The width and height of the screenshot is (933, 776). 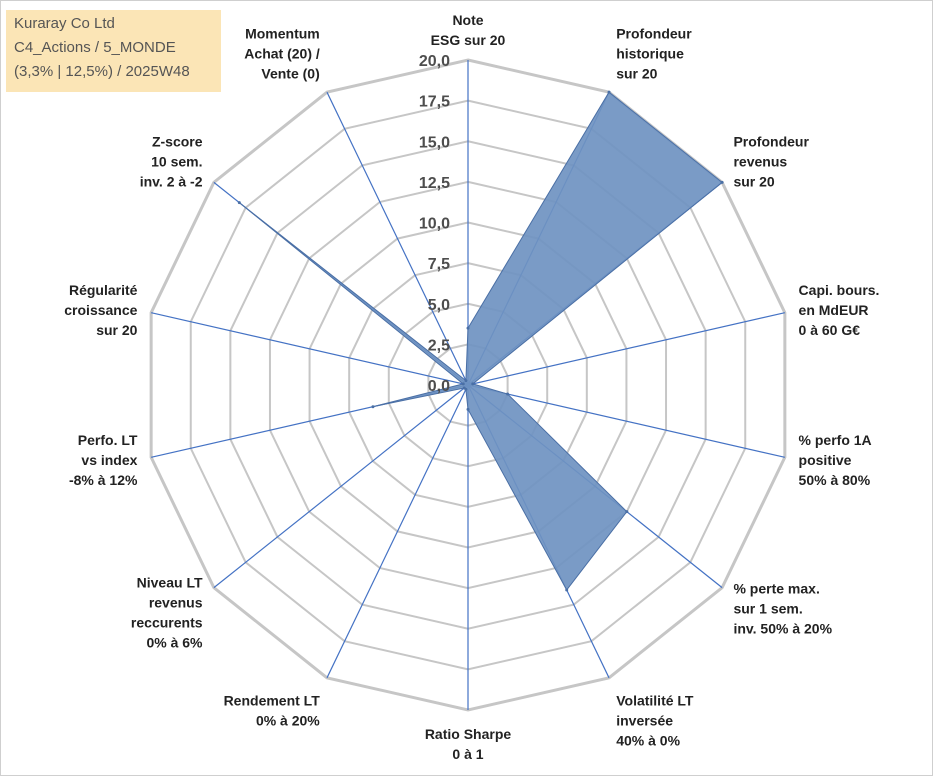 I want to click on axis-label: % perfo 1A positive 50% à 80%, so click(x=835, y=460).